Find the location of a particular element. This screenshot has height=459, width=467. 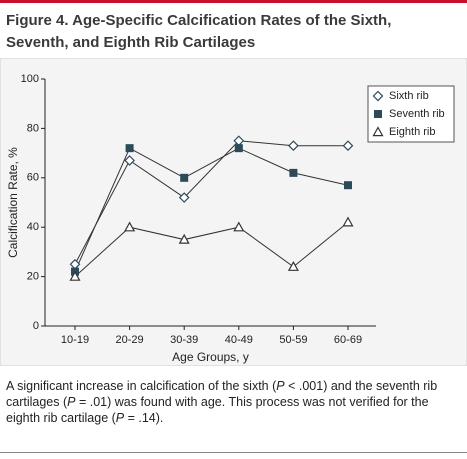

x-tick-label: 10-19 is located at coordinates (75, 340).